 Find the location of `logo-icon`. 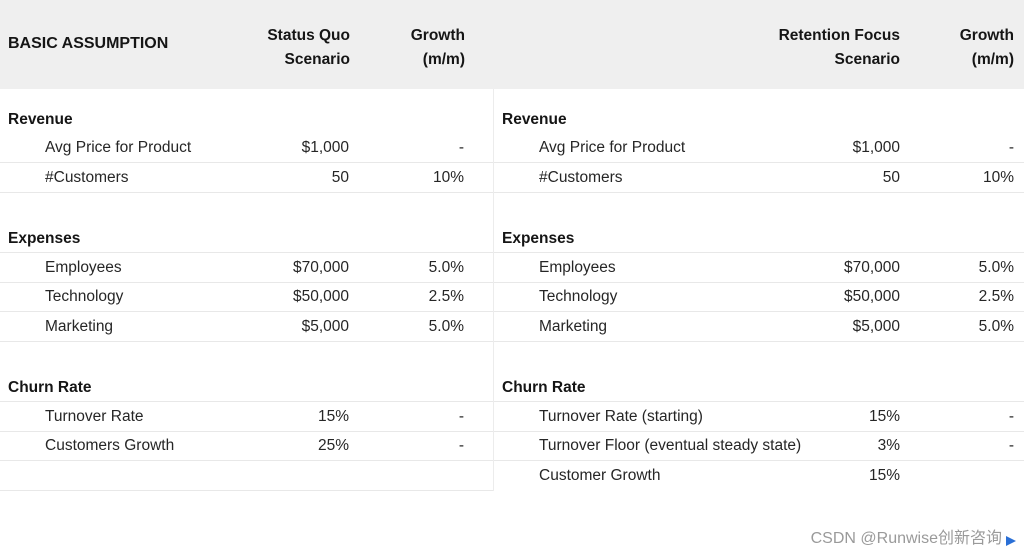

logo-icon is located at coordinates (1011, 541).